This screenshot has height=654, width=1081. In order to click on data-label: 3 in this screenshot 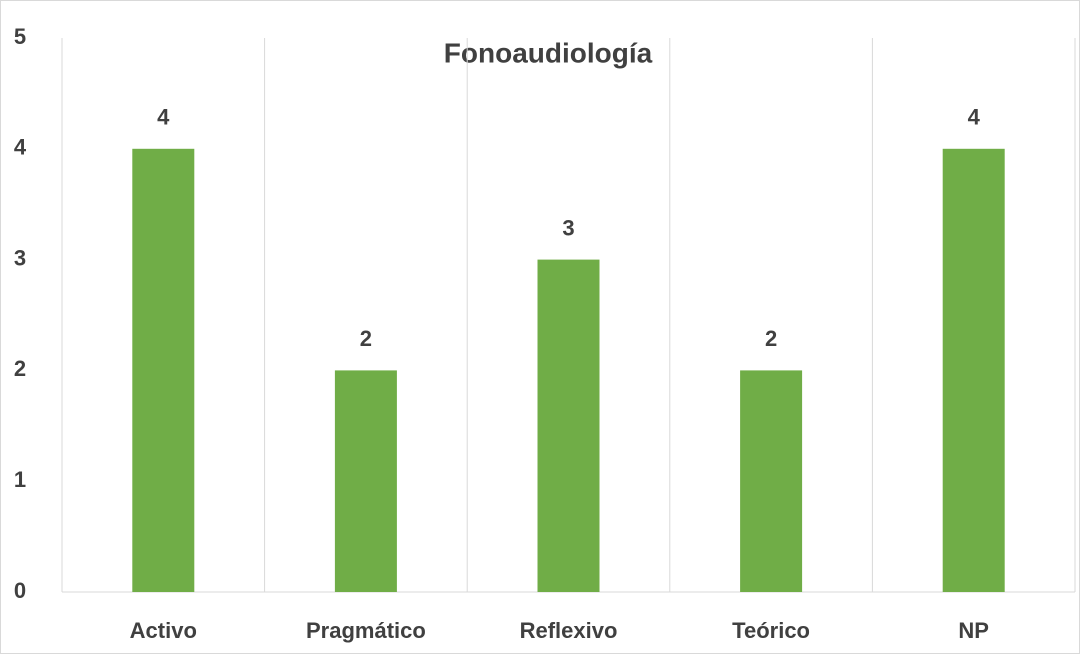, I will do `click(568, 227)`.